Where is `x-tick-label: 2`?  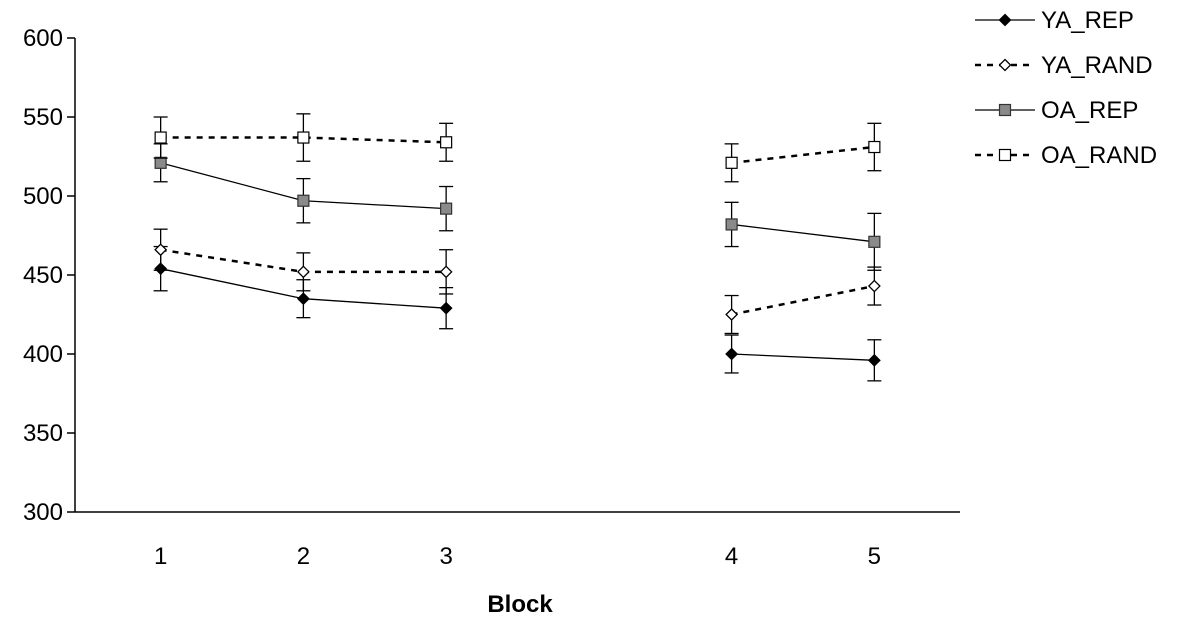 x-tick-label: 2 is located at coordinates (303, 556).